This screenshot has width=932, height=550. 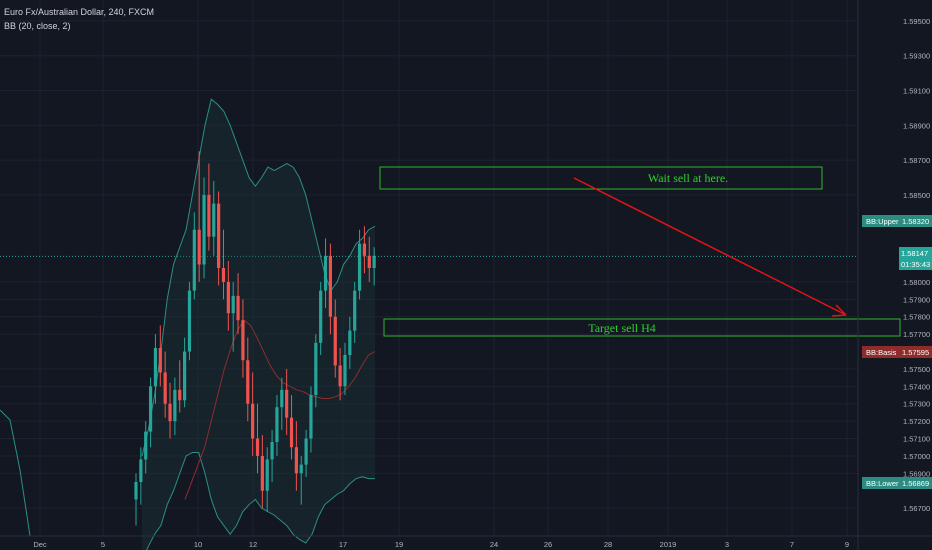 I want to click on bb-basis-badge: BB:Basis 1.57595, so click(x=897, y=352).